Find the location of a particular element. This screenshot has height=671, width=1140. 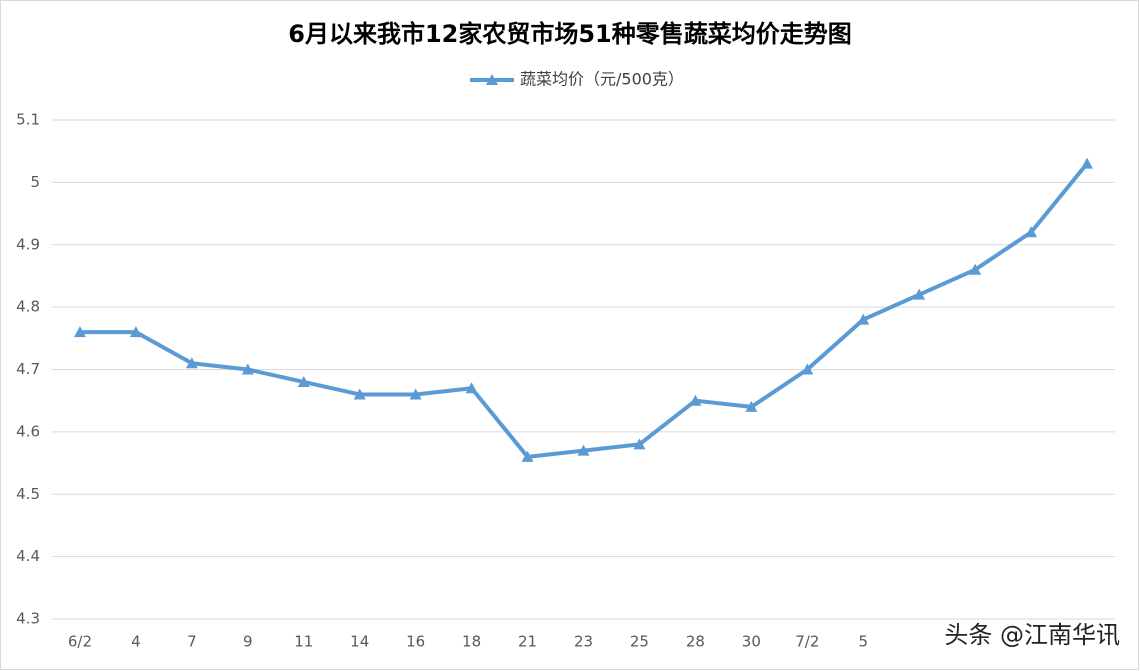

y-tick-label: 4.5 is located at coordinates (28, 494).